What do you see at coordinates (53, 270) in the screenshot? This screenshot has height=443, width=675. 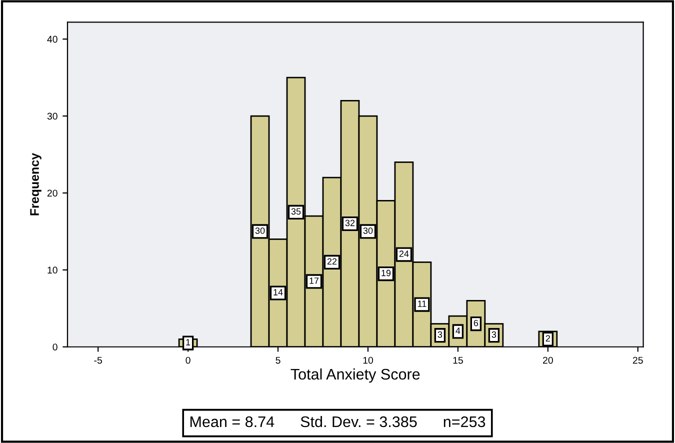 I see `y-tick-label: 10` at bounding box center [53, 270].